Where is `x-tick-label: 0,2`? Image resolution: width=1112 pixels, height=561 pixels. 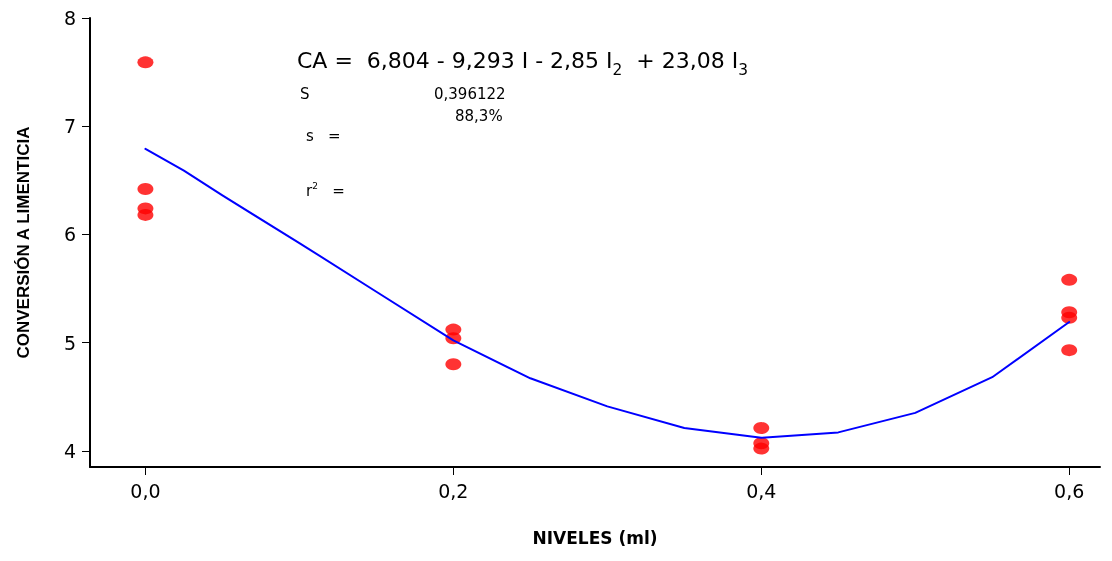 x-tick-label: 0,2 is located at coordinates (453, 490).